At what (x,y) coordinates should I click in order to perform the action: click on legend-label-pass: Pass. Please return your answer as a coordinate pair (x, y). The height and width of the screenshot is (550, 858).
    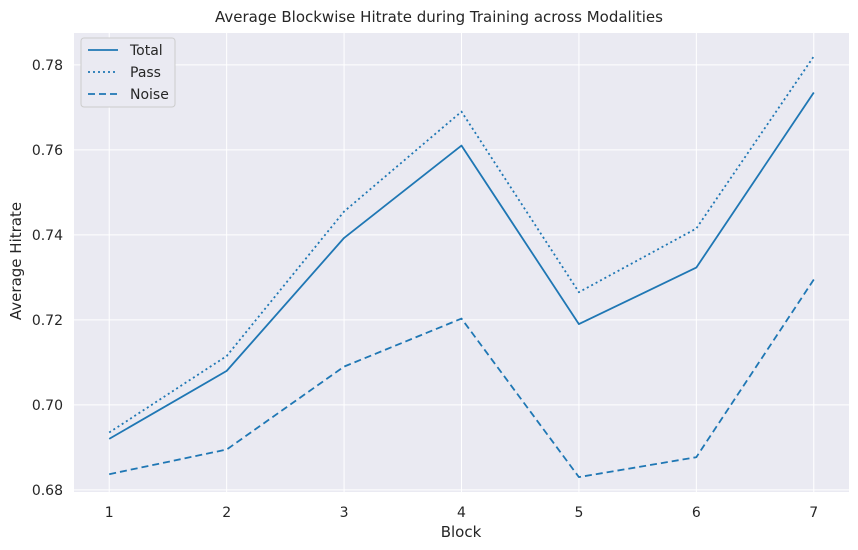
    Looking at the image, I should click on (145, 73).